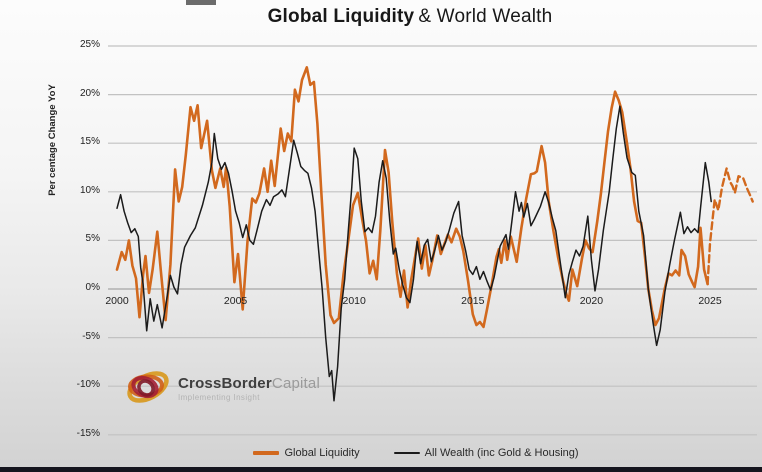  Describe the element at coordinates (88, 385) in the screenshot. I see `y-tick--10%: -10%` at that location.